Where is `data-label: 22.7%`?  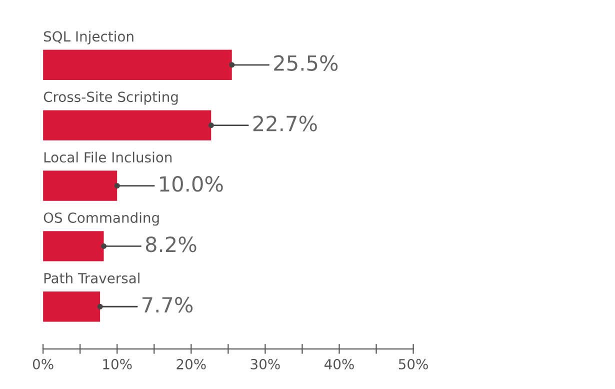 data-label: 22.7% is located at coordinates (285, 124).